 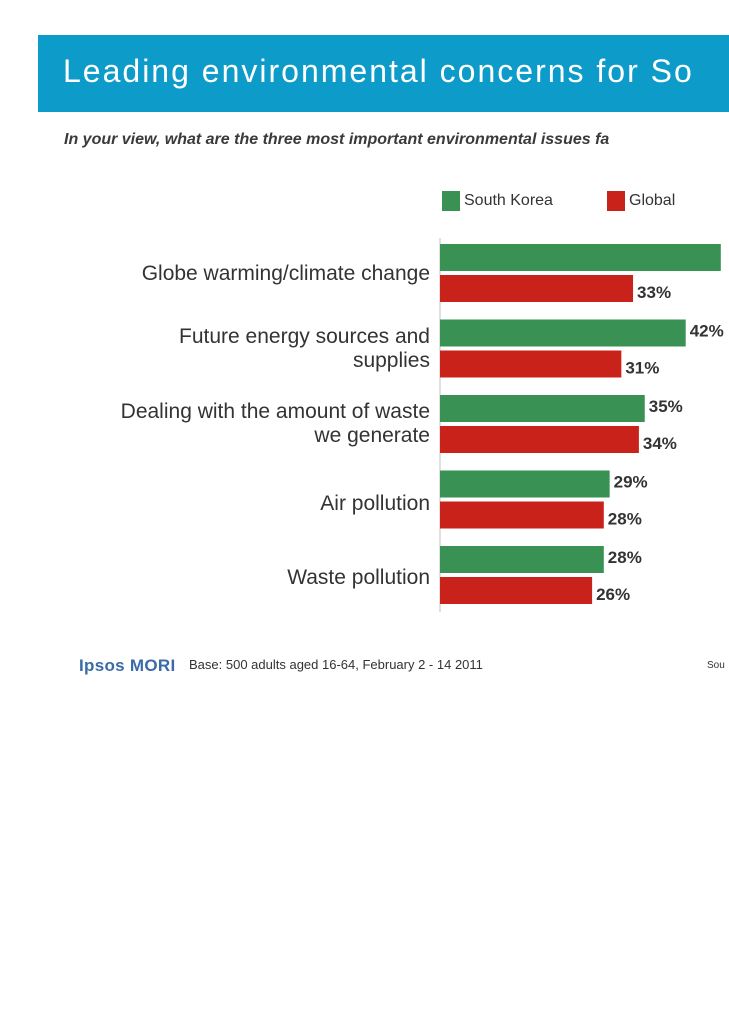 I want to click on category-label-0: Globe warming/climate change, so click(x=230, y=274).